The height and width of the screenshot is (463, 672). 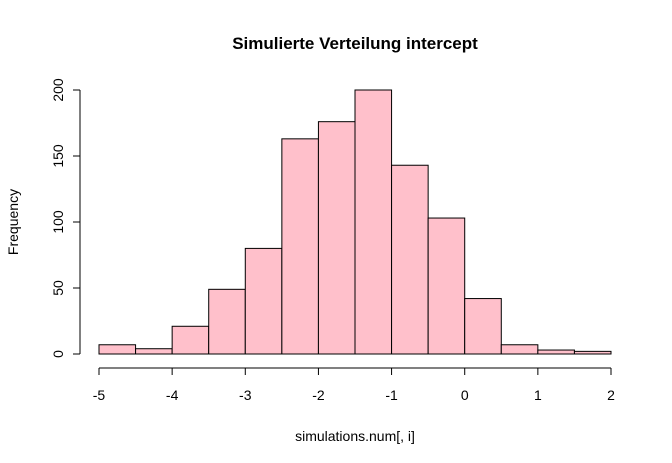 I want to click on x-tick-label: 0, so click(x=465, y=395).